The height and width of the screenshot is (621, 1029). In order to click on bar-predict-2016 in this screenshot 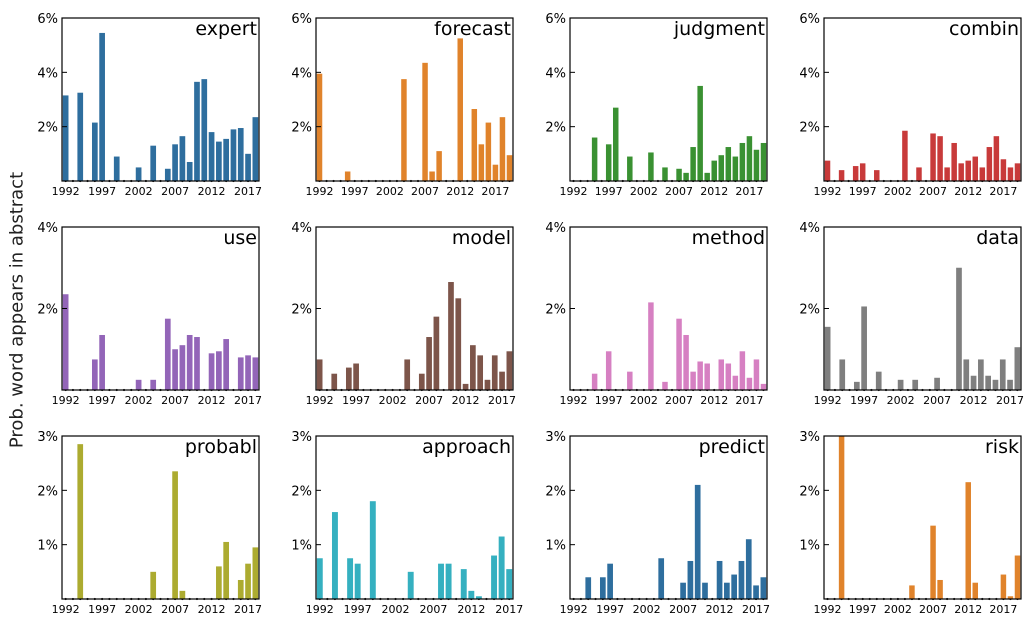, I will do `click(748, 569)`.